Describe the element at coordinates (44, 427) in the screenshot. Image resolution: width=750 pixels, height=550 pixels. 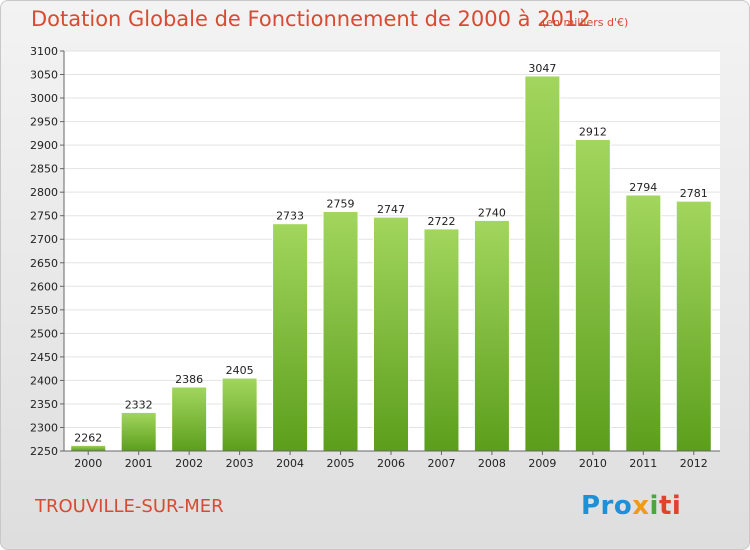
I see `y-tick-label: 2300` at that location.